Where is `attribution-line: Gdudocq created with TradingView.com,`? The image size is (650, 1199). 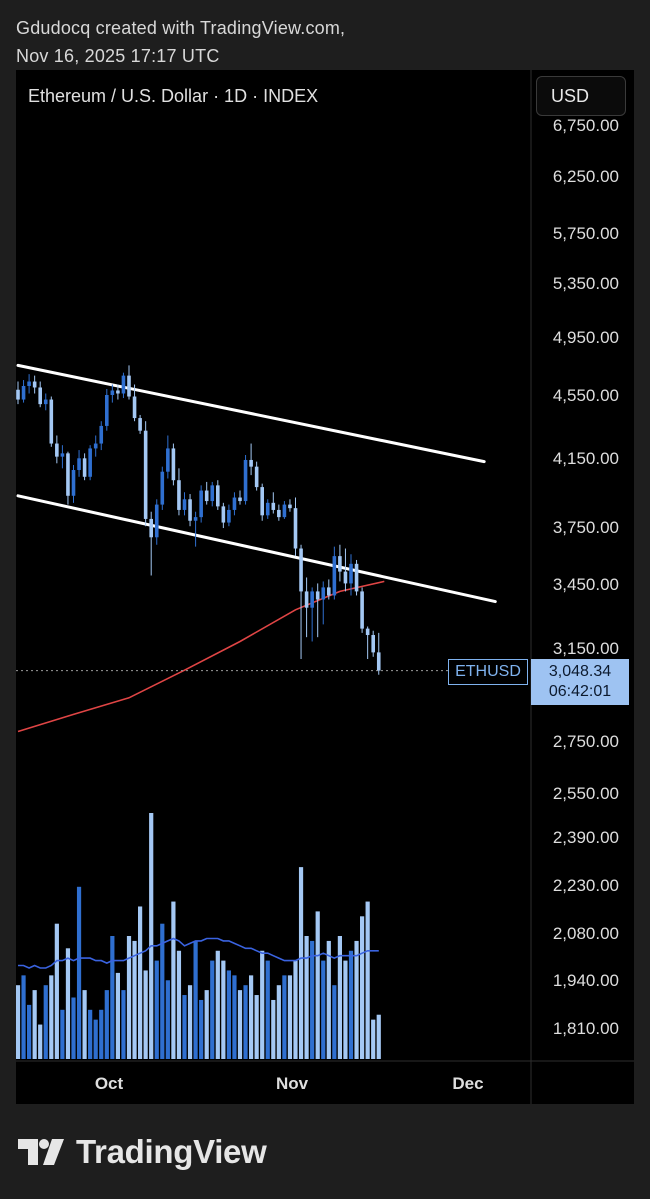
attribution-line: Gdudocq created with TradingView.com, is located at coordinates (181, 28).